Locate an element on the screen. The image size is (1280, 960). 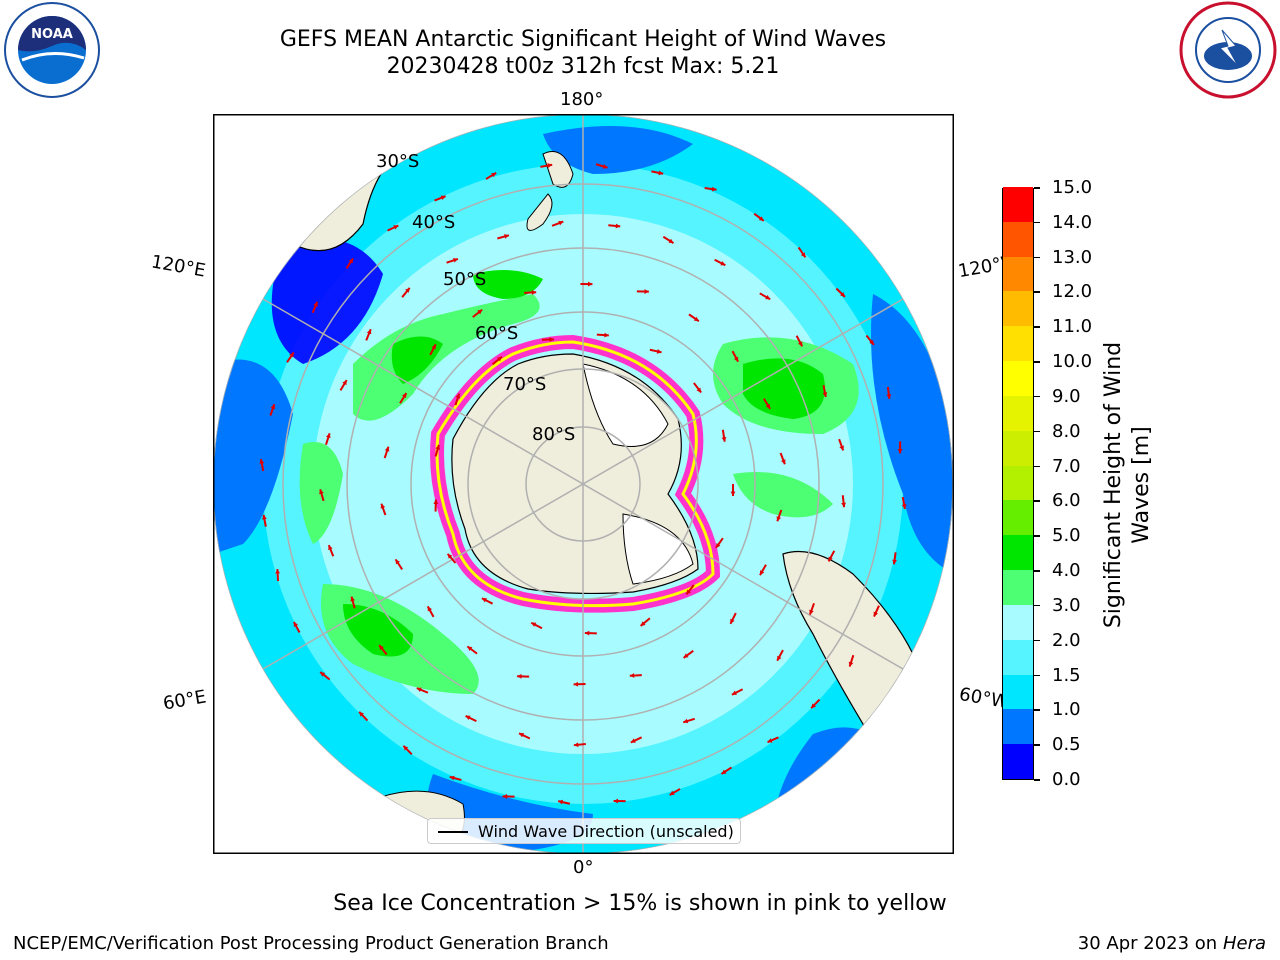
legend-line-icon is located at coordinates (453, 832).